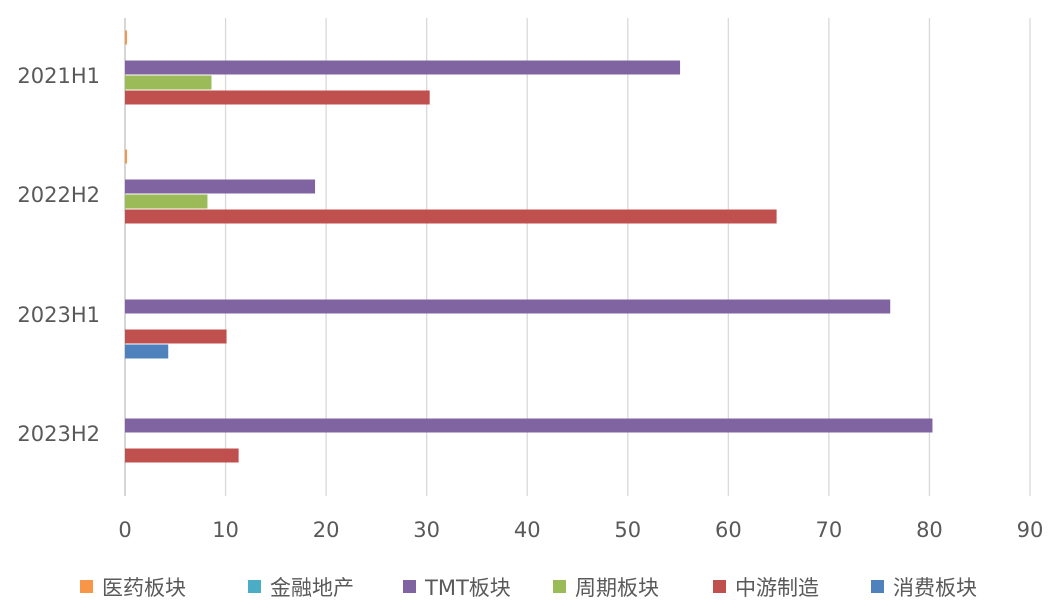 This screenshot has height=613, width=1056. Describe the element at coordinates (58, 195) in the screenshot. I see `category-label: 2022H2` at that location.